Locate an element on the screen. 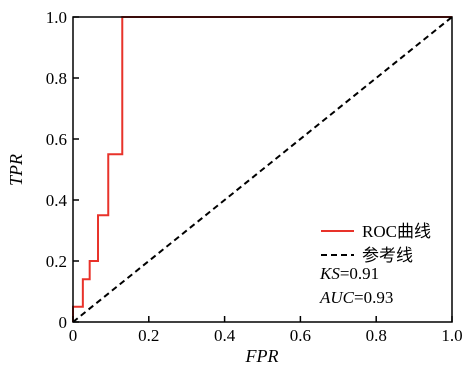 Image resolution: width=465 pixels, height=367 pixels. x-tick-label: 0.4 is located at coordinates (225, 335).